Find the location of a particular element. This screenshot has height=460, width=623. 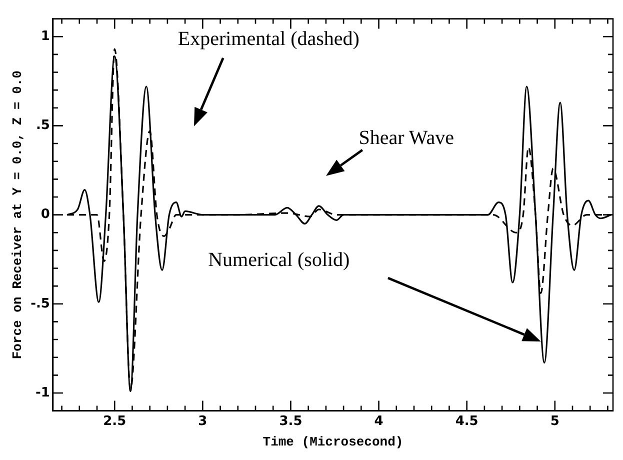

y-tick-label: -.5 is located at coordinates (40, 304).